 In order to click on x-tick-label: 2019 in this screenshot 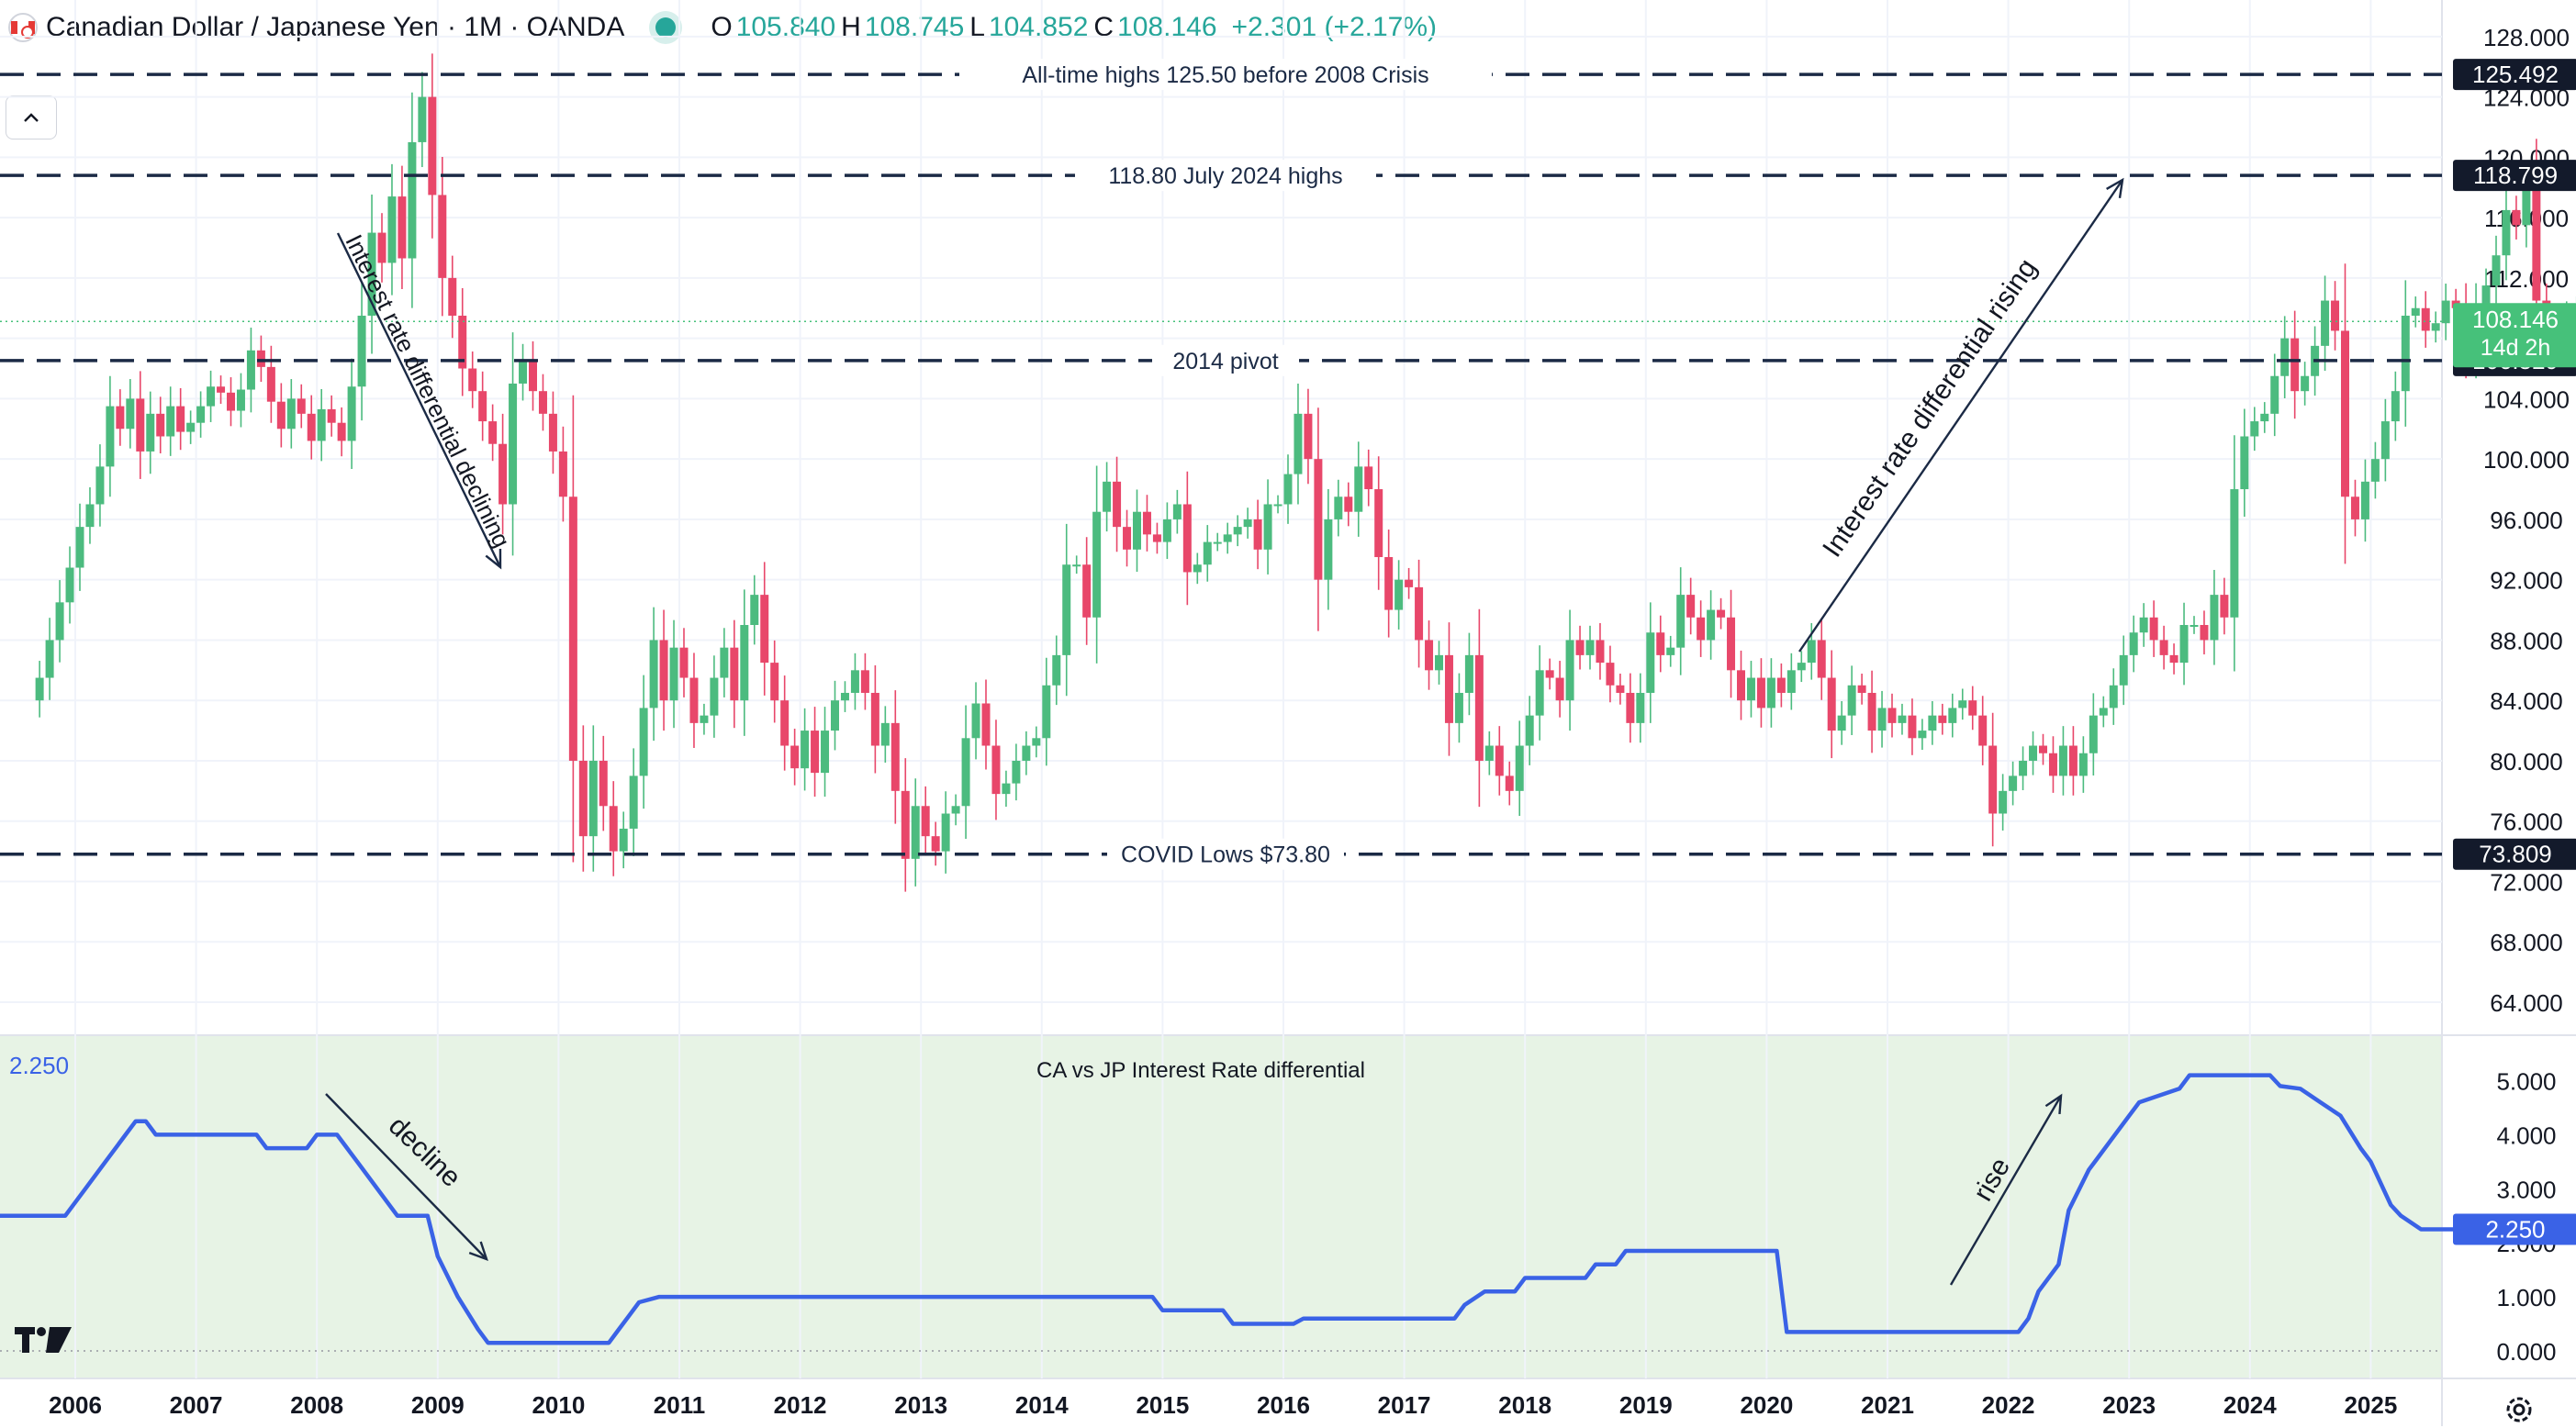, I will do `click(1646, 1405)`.